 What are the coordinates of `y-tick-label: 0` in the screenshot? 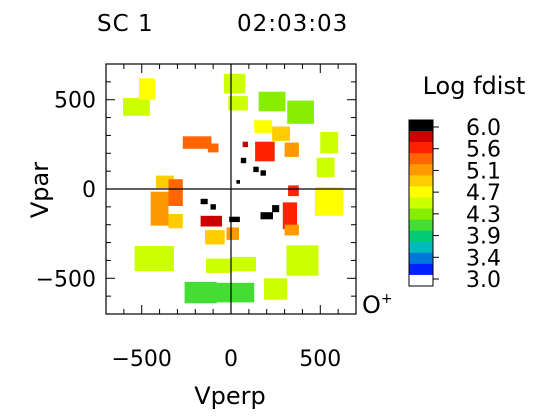 It's located at (89, 190).